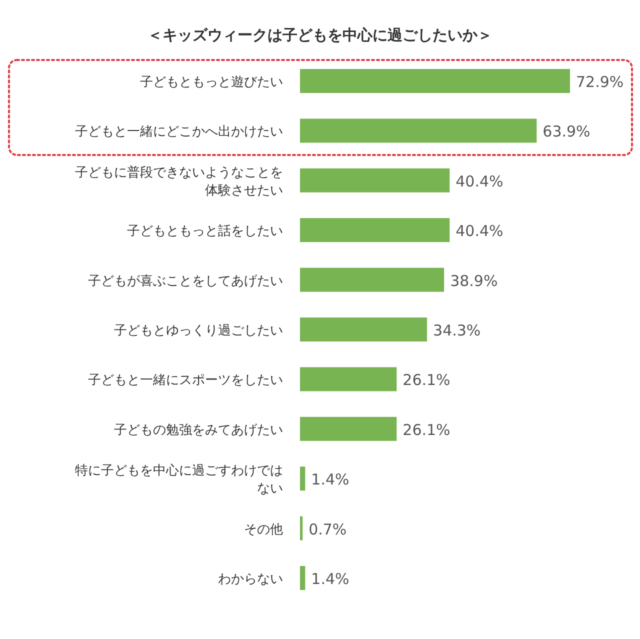 Image resolution: width=640 pixels, height=639 pixels. I want to click on y-tick-label: 子どもともっと話をしたい, so click(205, 232).